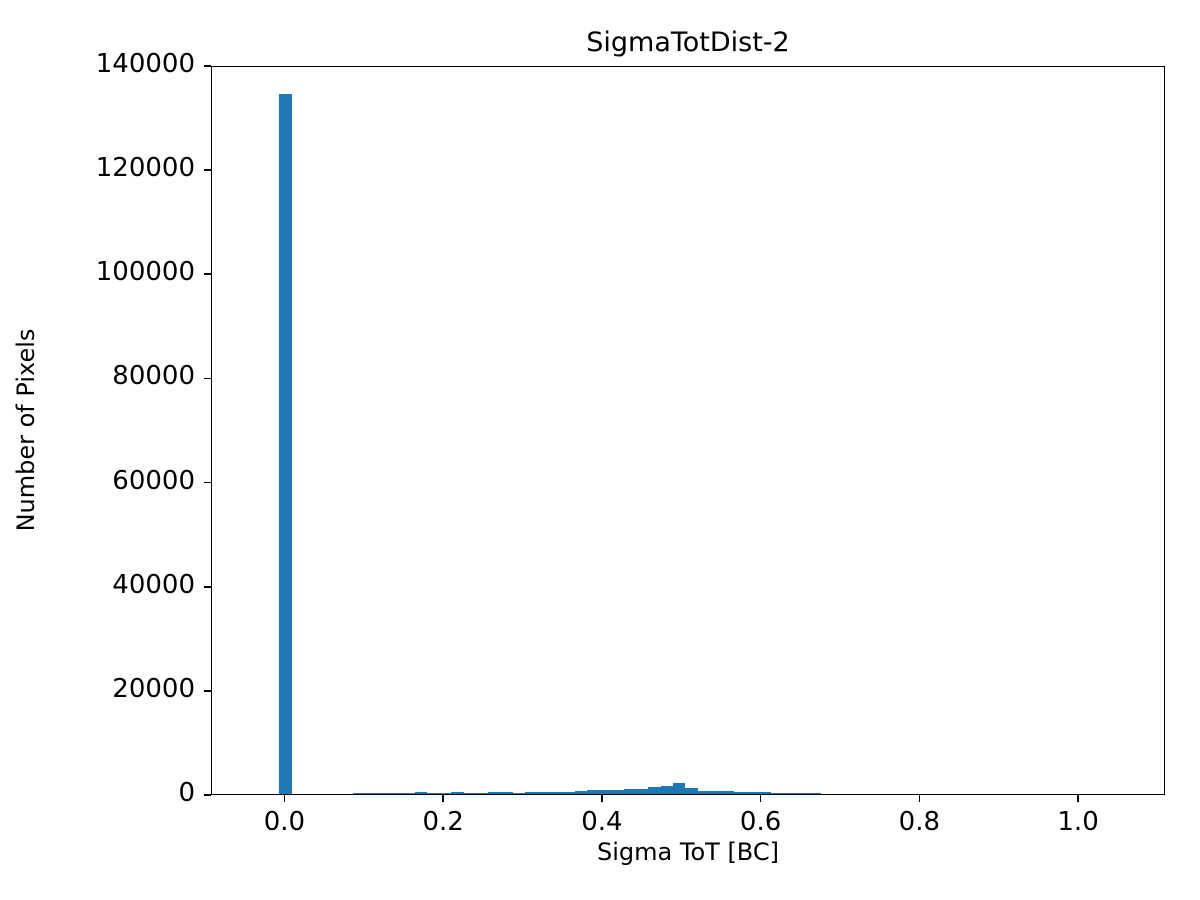 Image resolution: width=1200 pixels, height=900 pixels. What do you see at coordinates (145, 272) in the screenshot?
I see `y-axis-tick-label: 100000` at bounding box center [145, 272].